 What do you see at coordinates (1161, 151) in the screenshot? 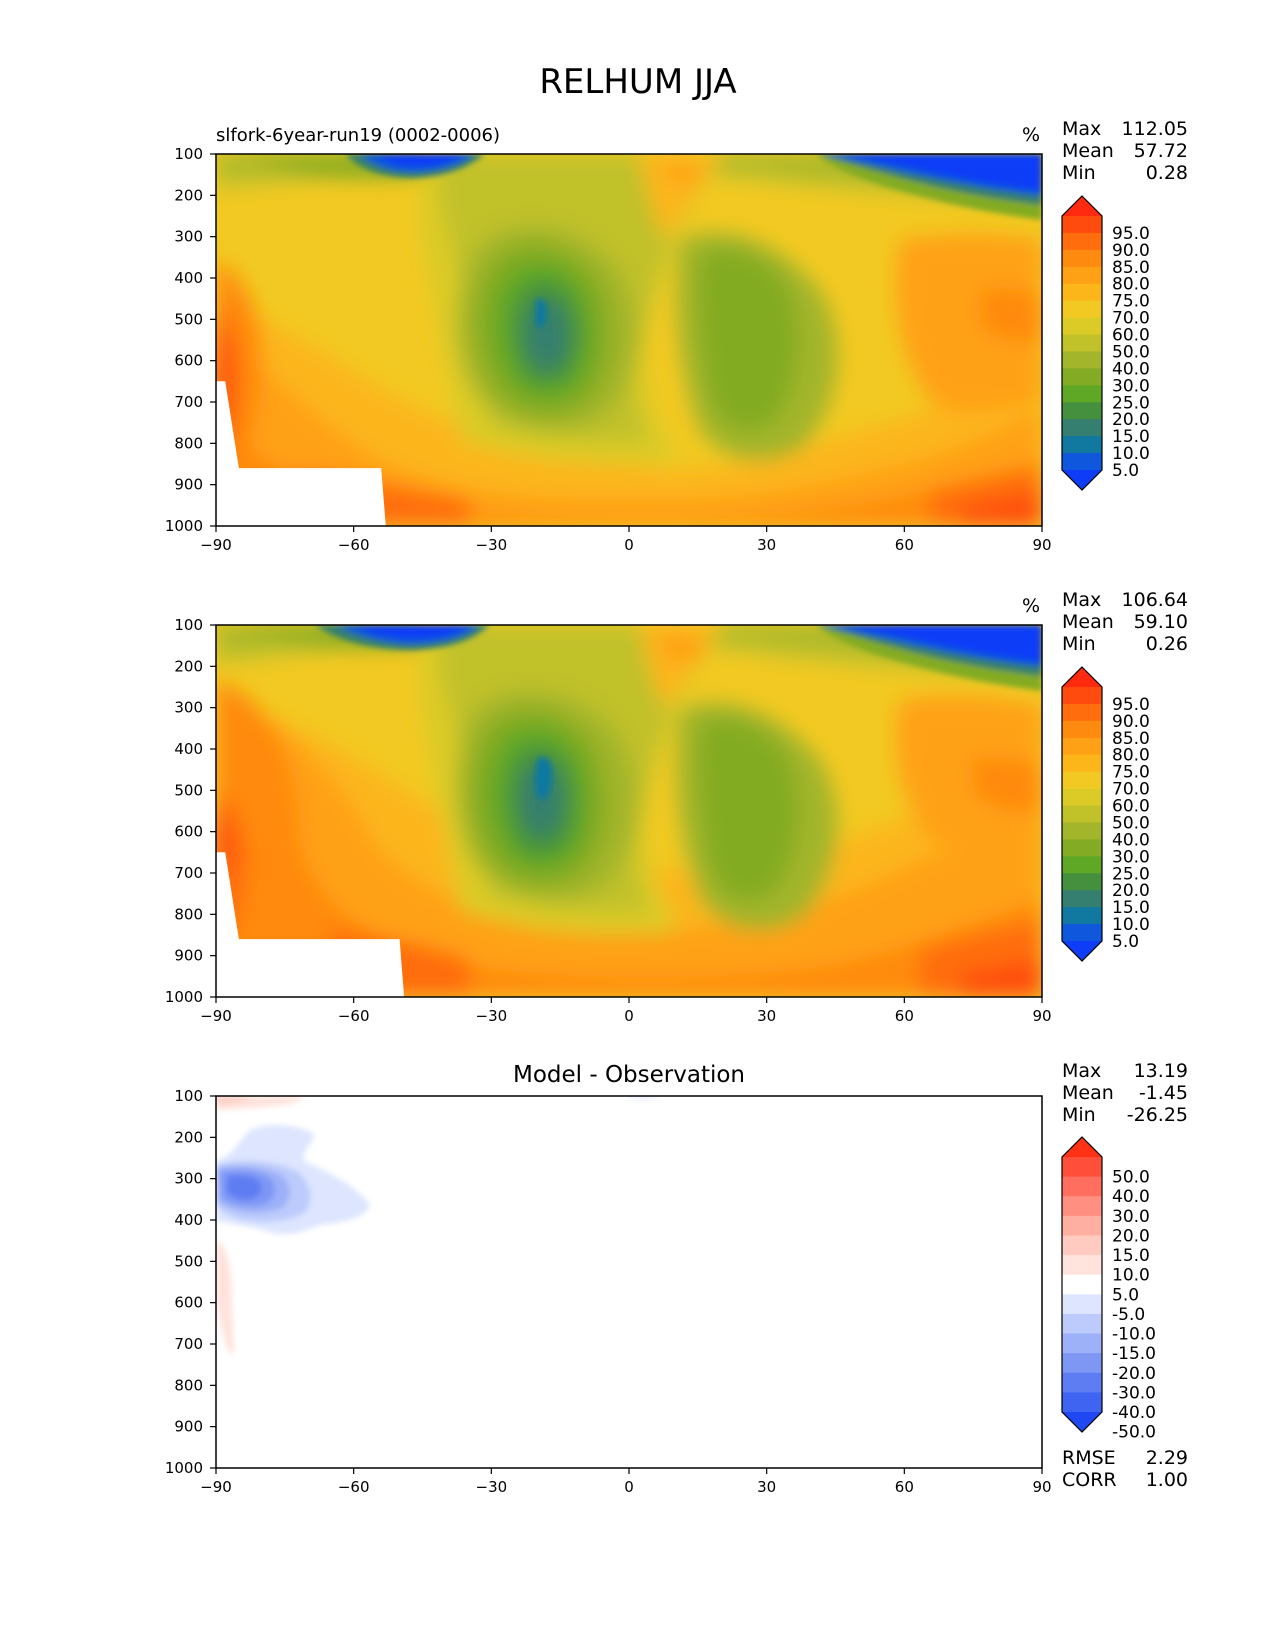
I see `stat-mean-value: 57.72` at bounding box center [1161, 151].